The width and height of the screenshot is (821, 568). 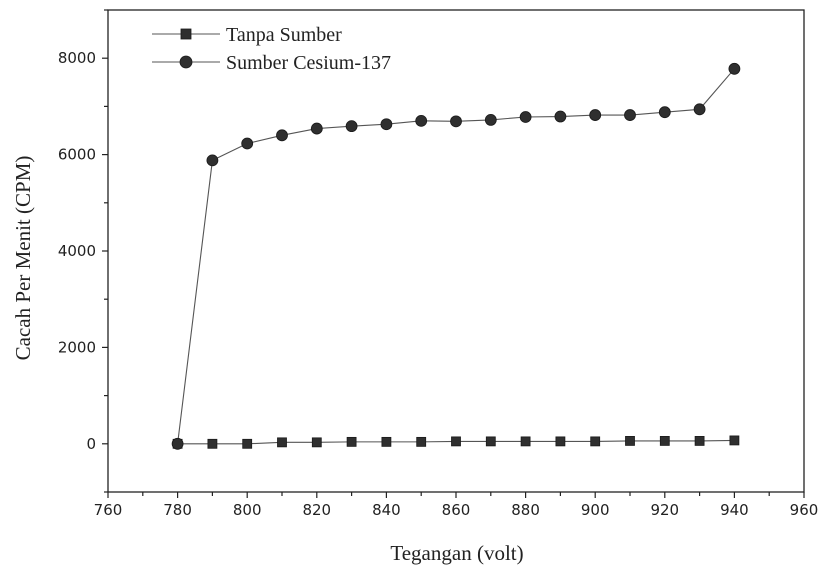 I want to click on x-tick-label-800: 800, so click(x=247, y=510).